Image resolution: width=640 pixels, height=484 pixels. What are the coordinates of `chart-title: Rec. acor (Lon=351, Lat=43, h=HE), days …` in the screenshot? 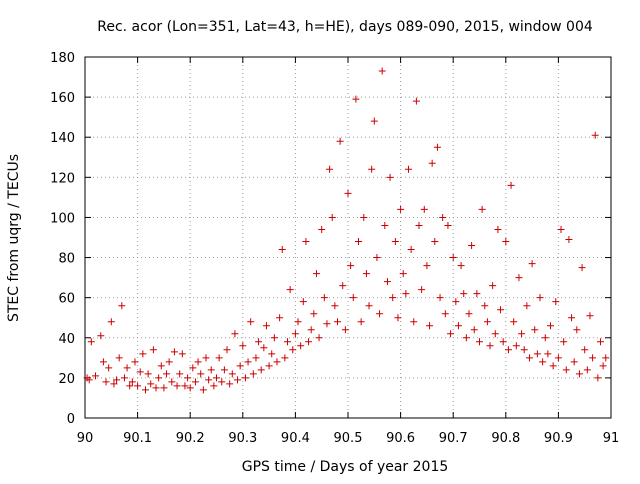 It's located at (345, 27).